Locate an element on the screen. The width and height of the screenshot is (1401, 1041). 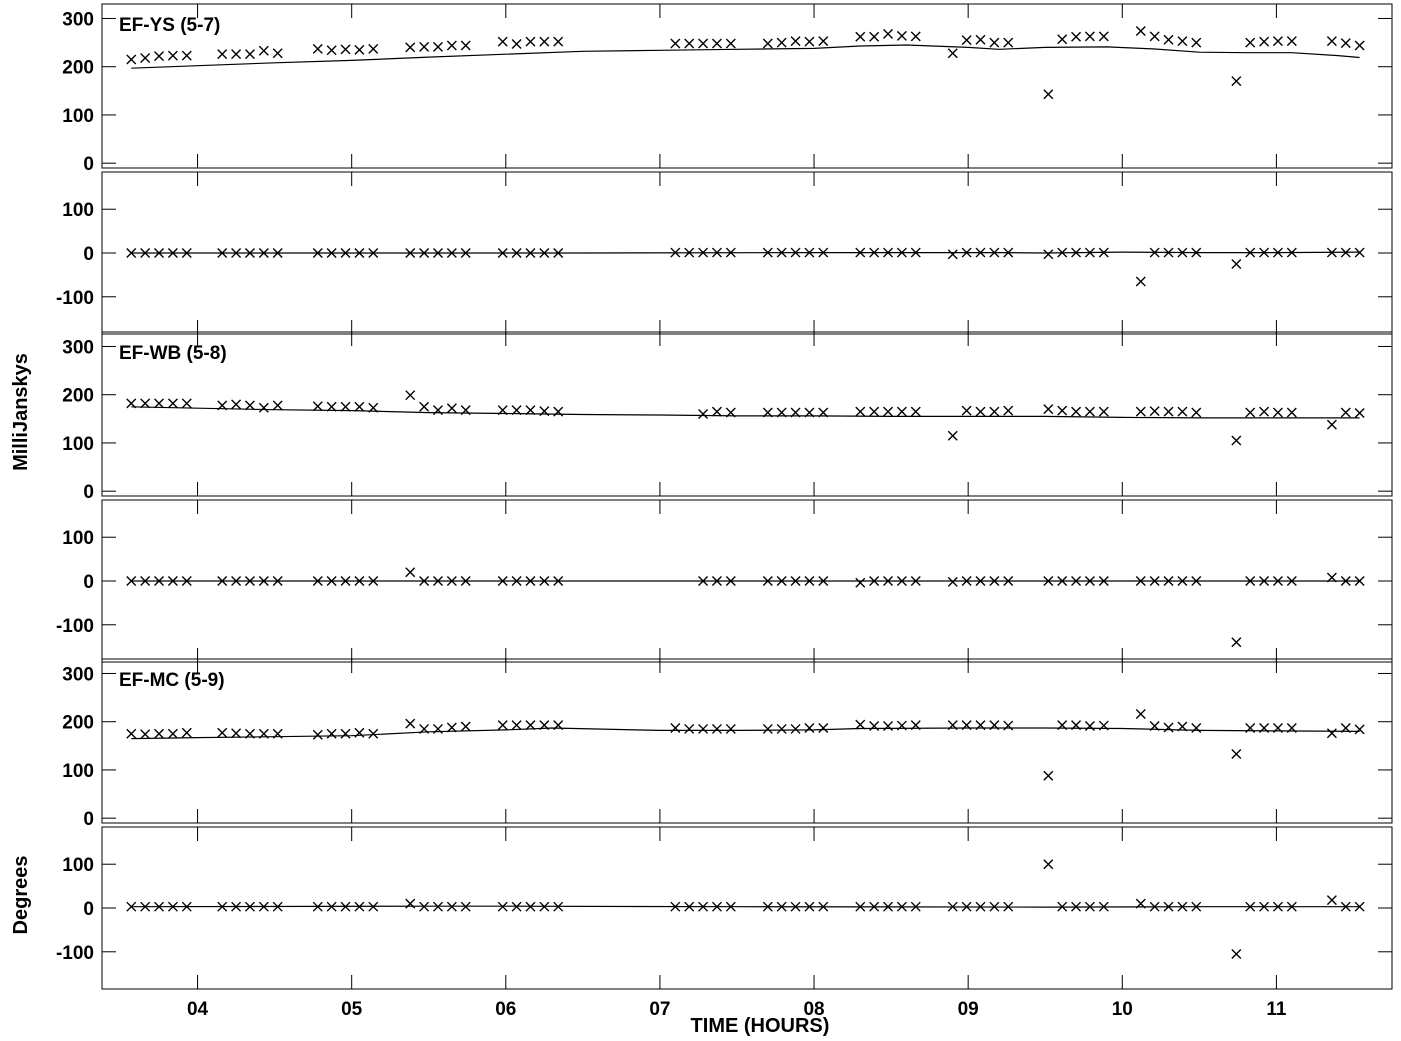
y-tick-label: -100 is located at coordinates (75, 626).